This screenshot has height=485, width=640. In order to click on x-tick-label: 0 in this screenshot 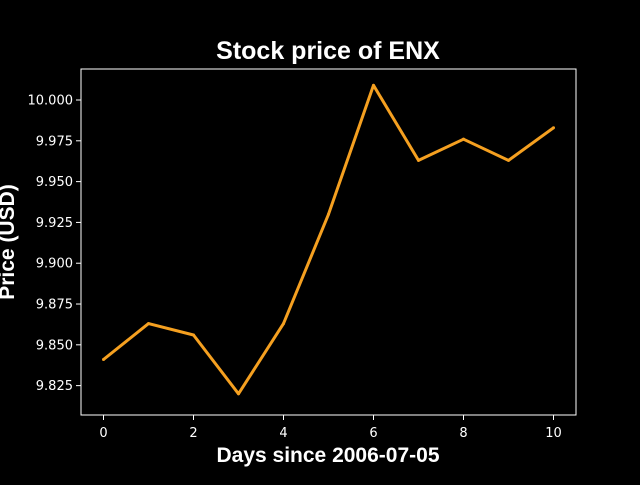, I will do `click(103, 433)`.